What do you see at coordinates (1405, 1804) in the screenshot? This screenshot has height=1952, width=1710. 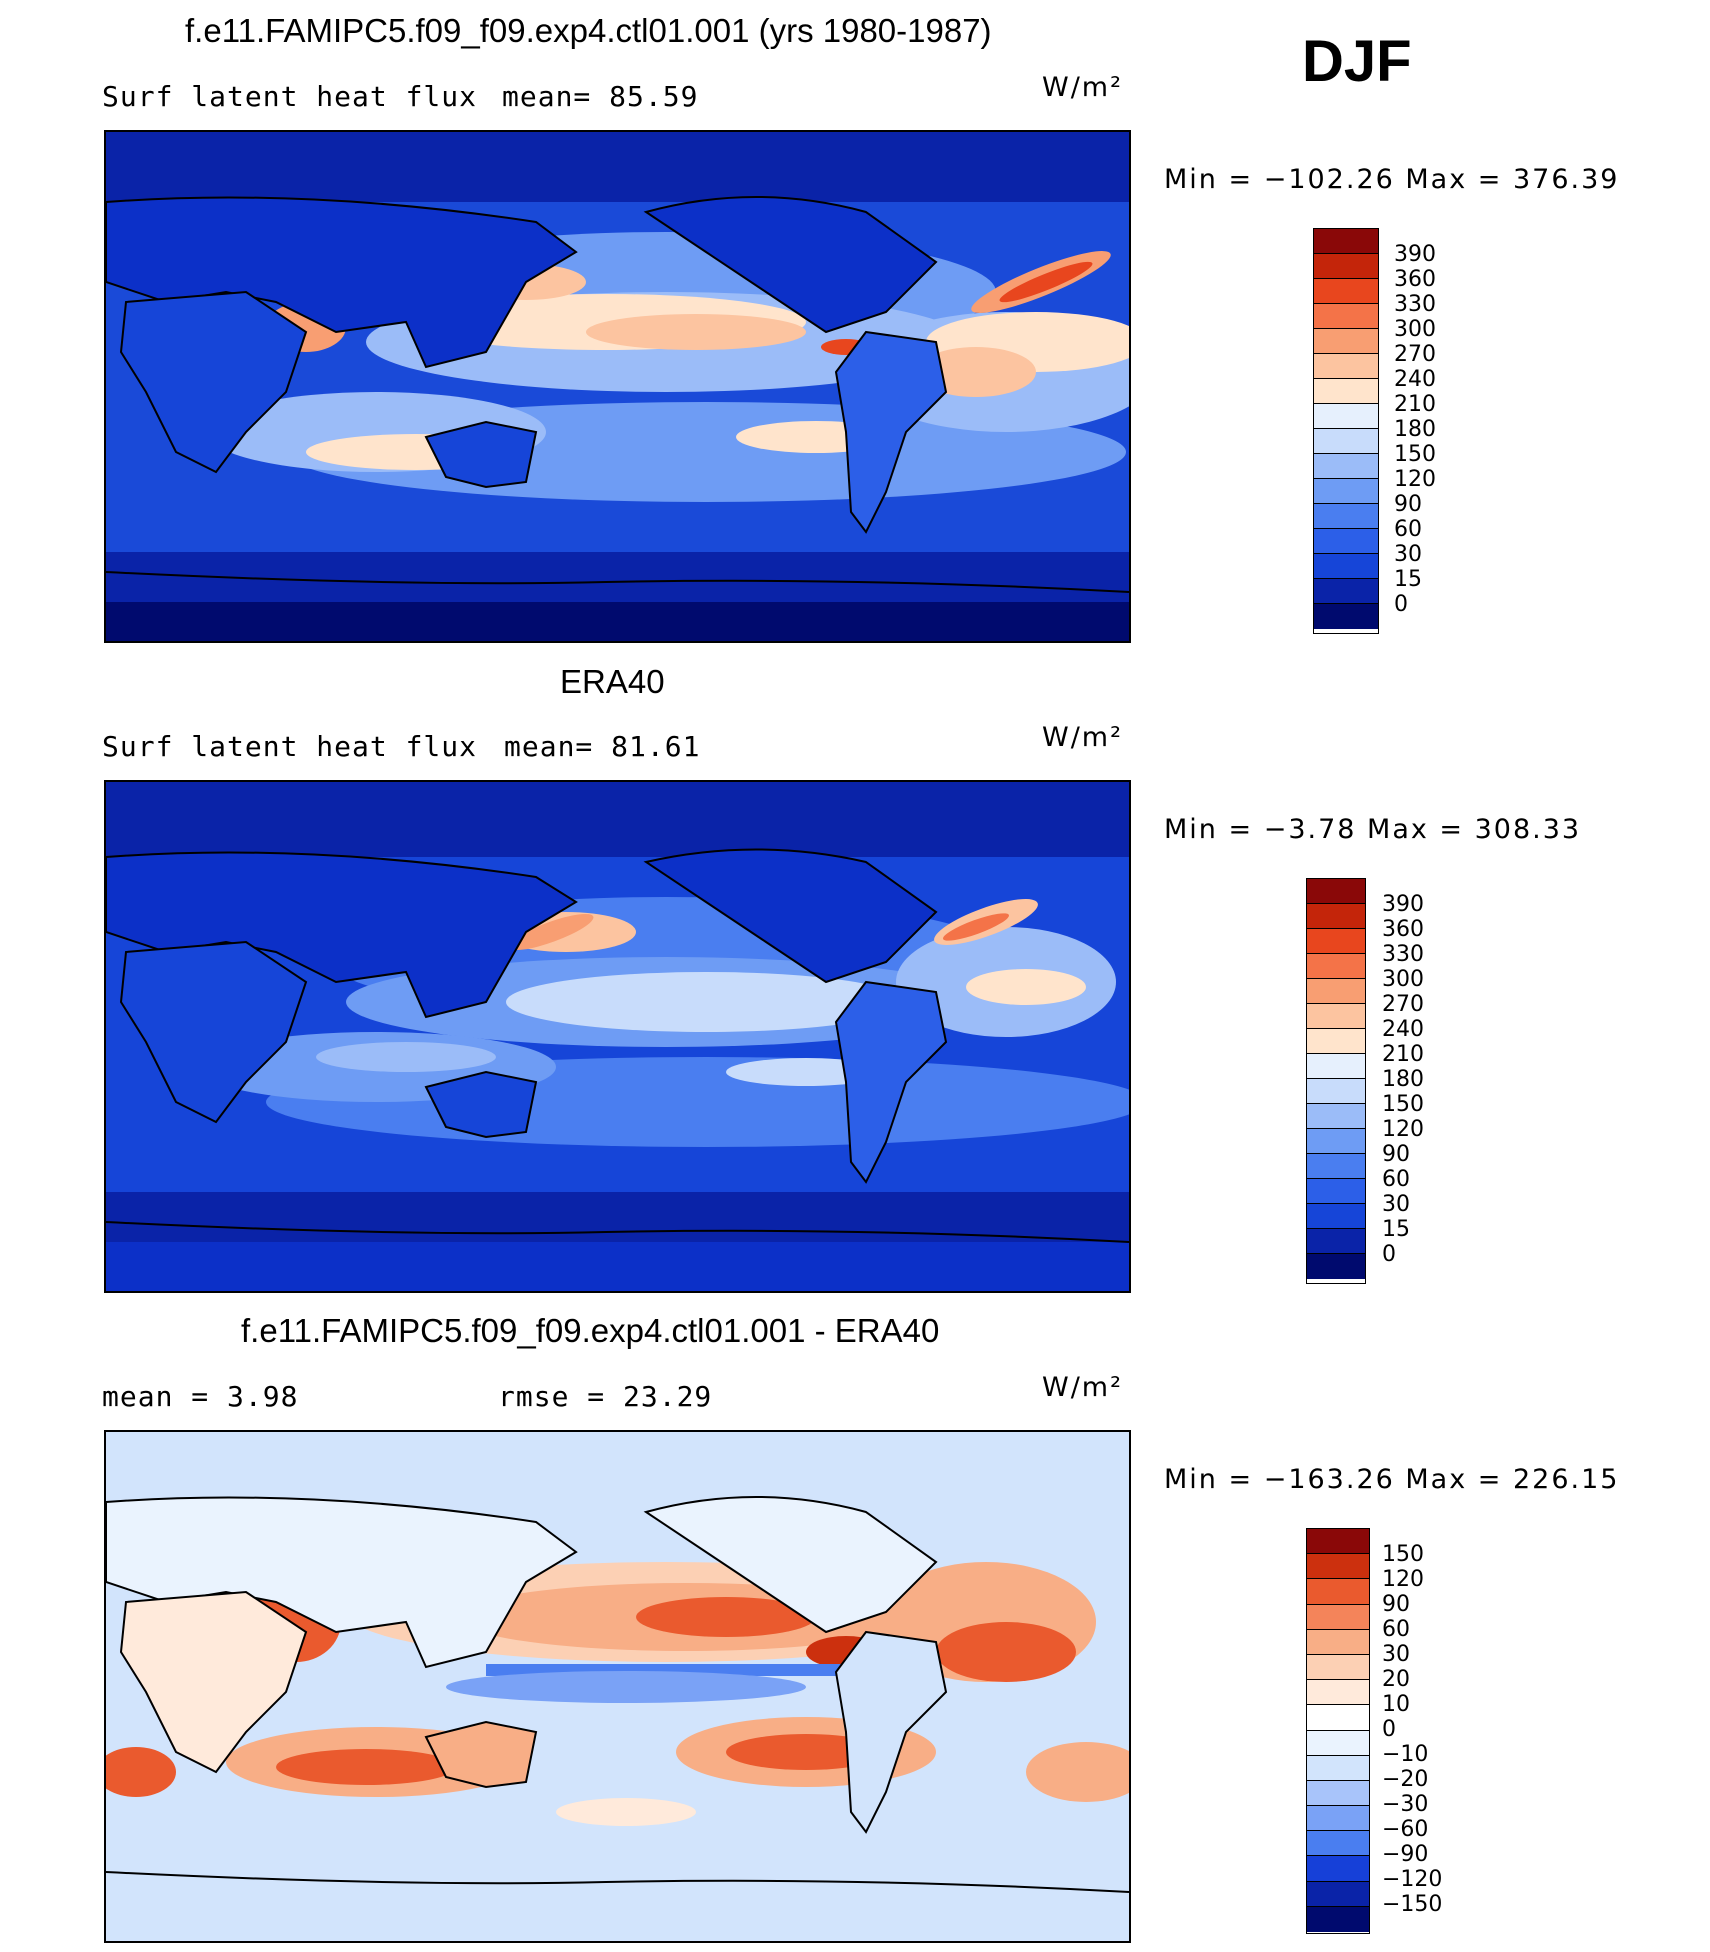 I see `colorbar-tick: −30` at bounding box center [1405, 1804].